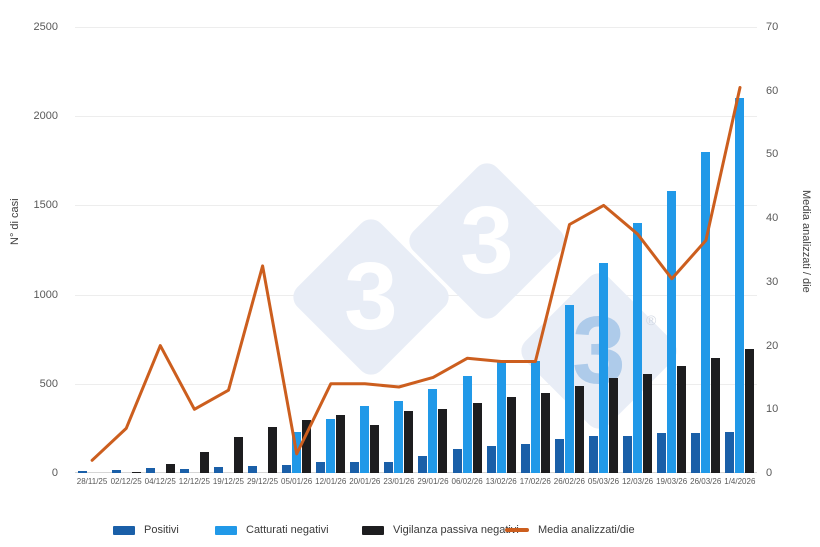  Describe the element at coordinates (92, 481) in the screenshot. I see `x-axis-label: 28/11/25` at that location.